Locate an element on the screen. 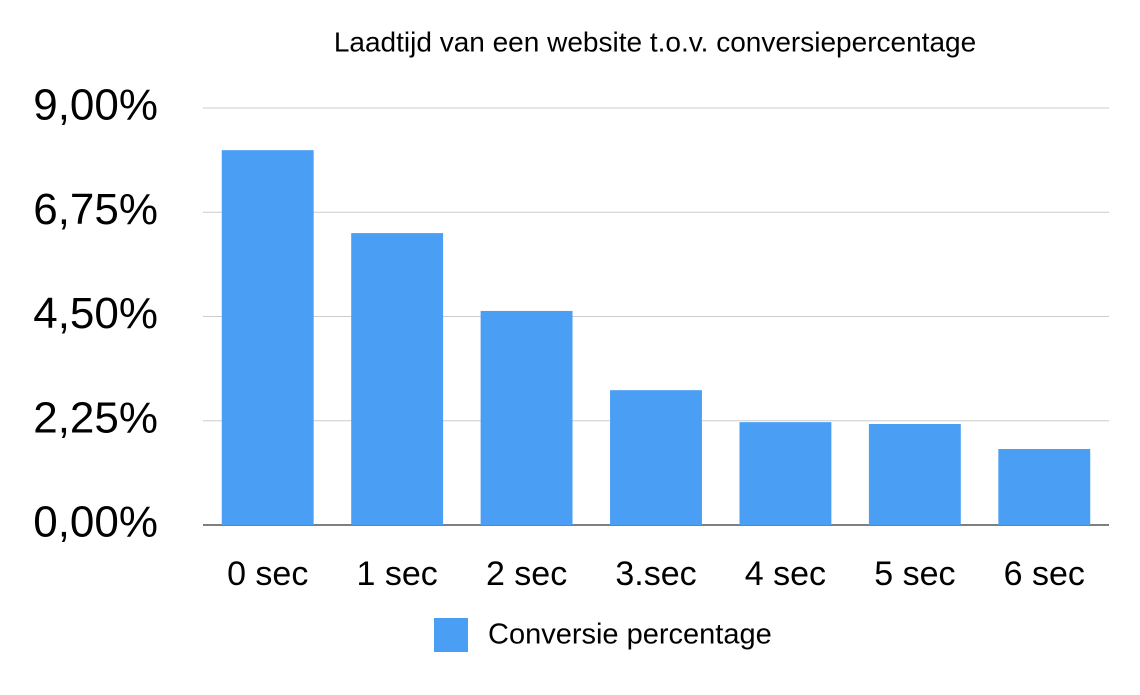 The image size is (1140, 695). legend-swatch is located at coordinates (451, 635).